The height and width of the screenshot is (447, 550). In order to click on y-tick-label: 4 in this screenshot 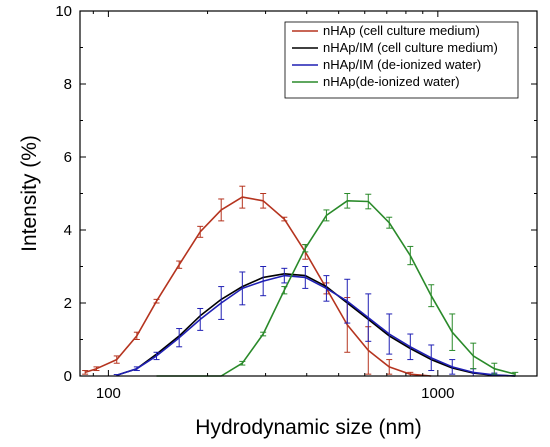, I will do `click(68, 230)`.